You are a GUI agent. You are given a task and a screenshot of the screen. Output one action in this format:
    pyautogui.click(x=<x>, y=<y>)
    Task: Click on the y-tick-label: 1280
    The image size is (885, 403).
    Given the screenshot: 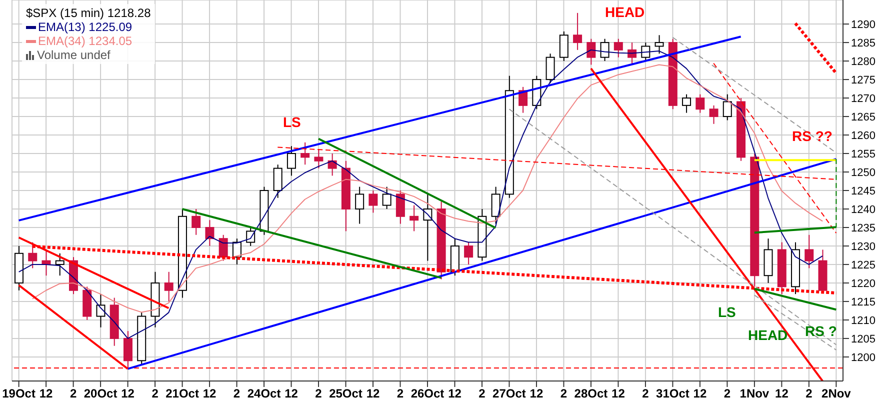 What is the action you would take?
    pyautogui.click(x=863, y=62)
    